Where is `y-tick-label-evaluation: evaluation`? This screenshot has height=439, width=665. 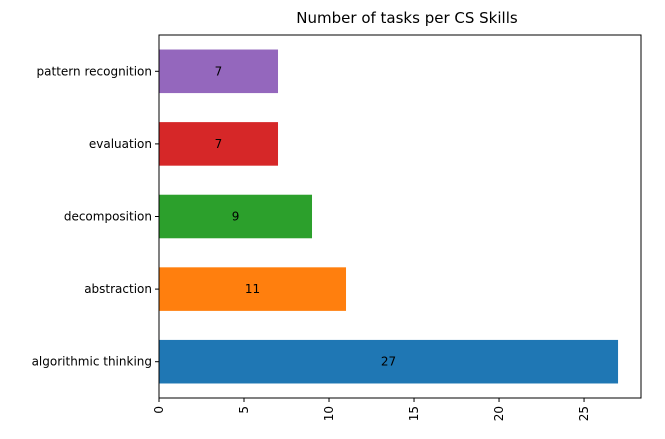
y-tick-label-evaluation: evaluation is located at coordinates (120, 144).